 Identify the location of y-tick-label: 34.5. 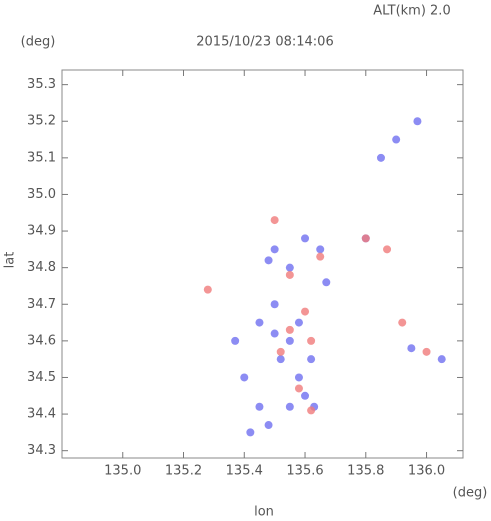
(41, 377).